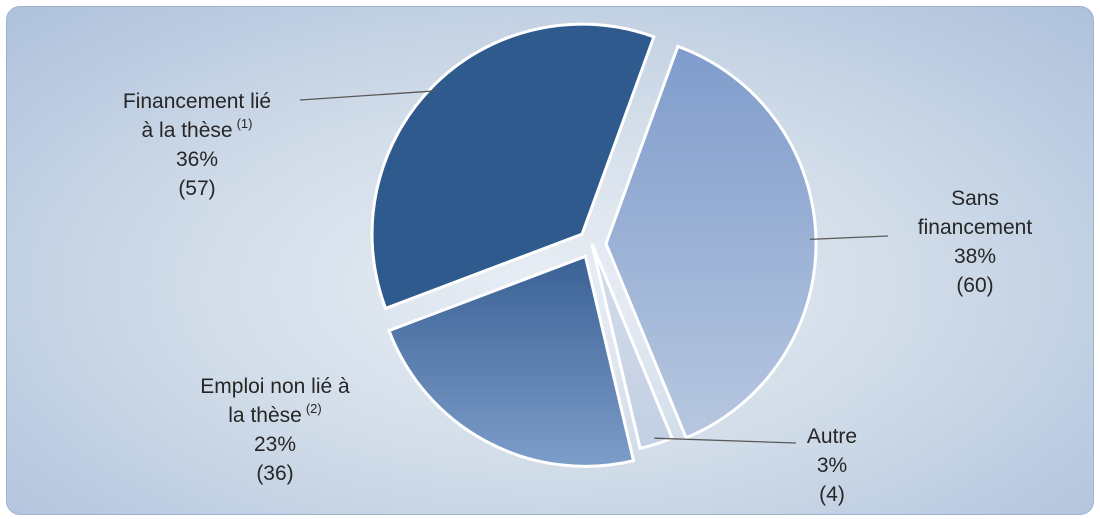 This screenshot has height=519, width=1100. What do you see at coordinates (274, 414) in the screenshot?
I see `slice-name-line: la thèse (2)` at bounding box center [274, 414].